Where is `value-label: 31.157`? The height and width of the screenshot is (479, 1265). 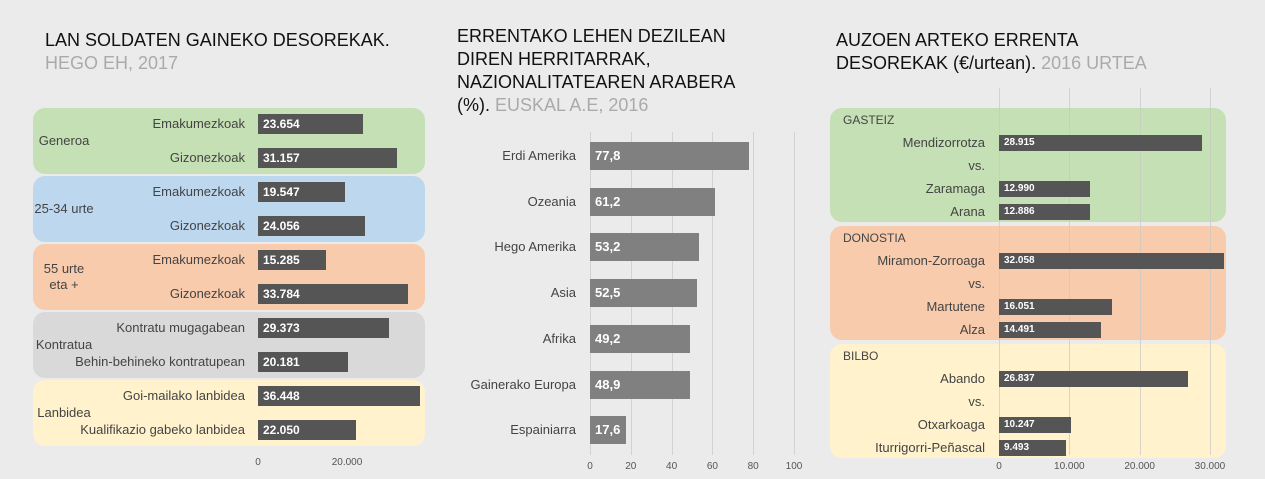
value-label: 31.157 is located at coordinates (281, 158).